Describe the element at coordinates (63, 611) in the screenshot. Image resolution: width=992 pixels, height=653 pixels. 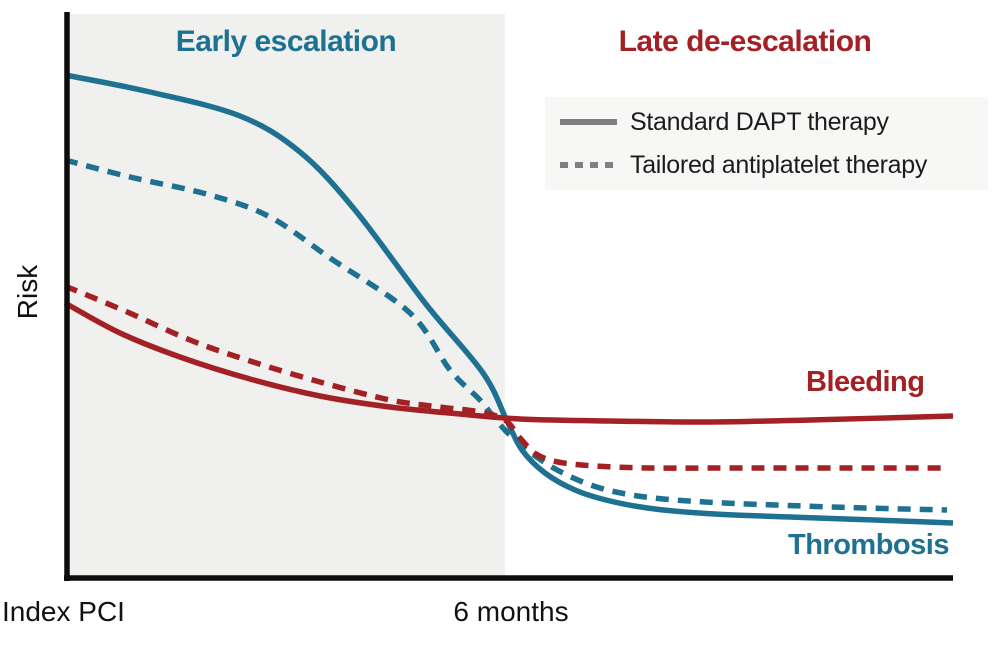
I see `x-tick-index-pci: Index PCI` at that location.